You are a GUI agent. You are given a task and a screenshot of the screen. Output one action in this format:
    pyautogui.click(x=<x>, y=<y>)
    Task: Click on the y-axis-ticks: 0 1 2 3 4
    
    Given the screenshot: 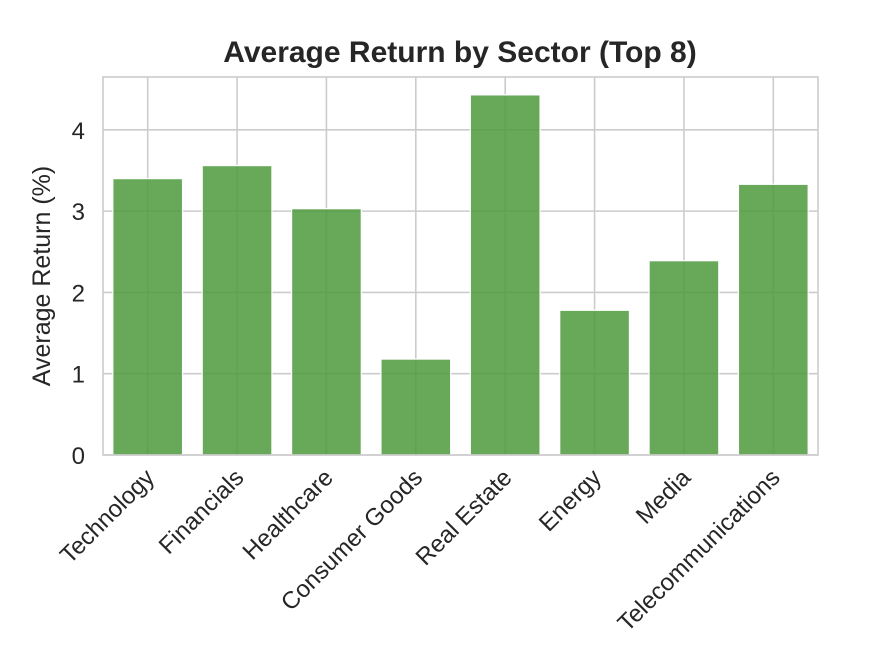 What is the action you would take?
    pyautogui.click(x=78, y=294)
    